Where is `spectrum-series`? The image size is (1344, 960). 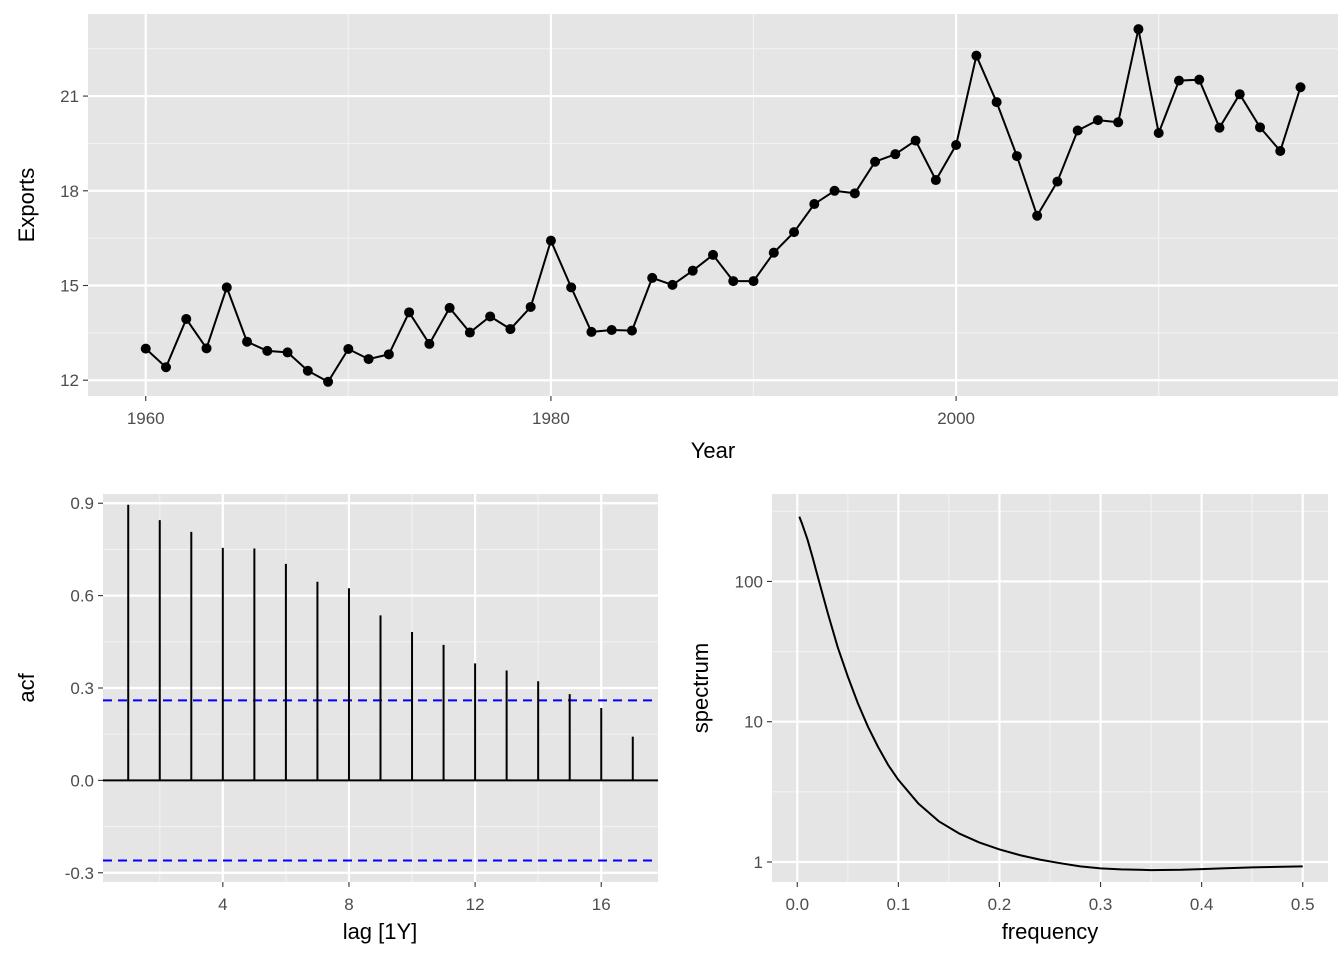 spectrum-series is located at coordinates (1050, 694).